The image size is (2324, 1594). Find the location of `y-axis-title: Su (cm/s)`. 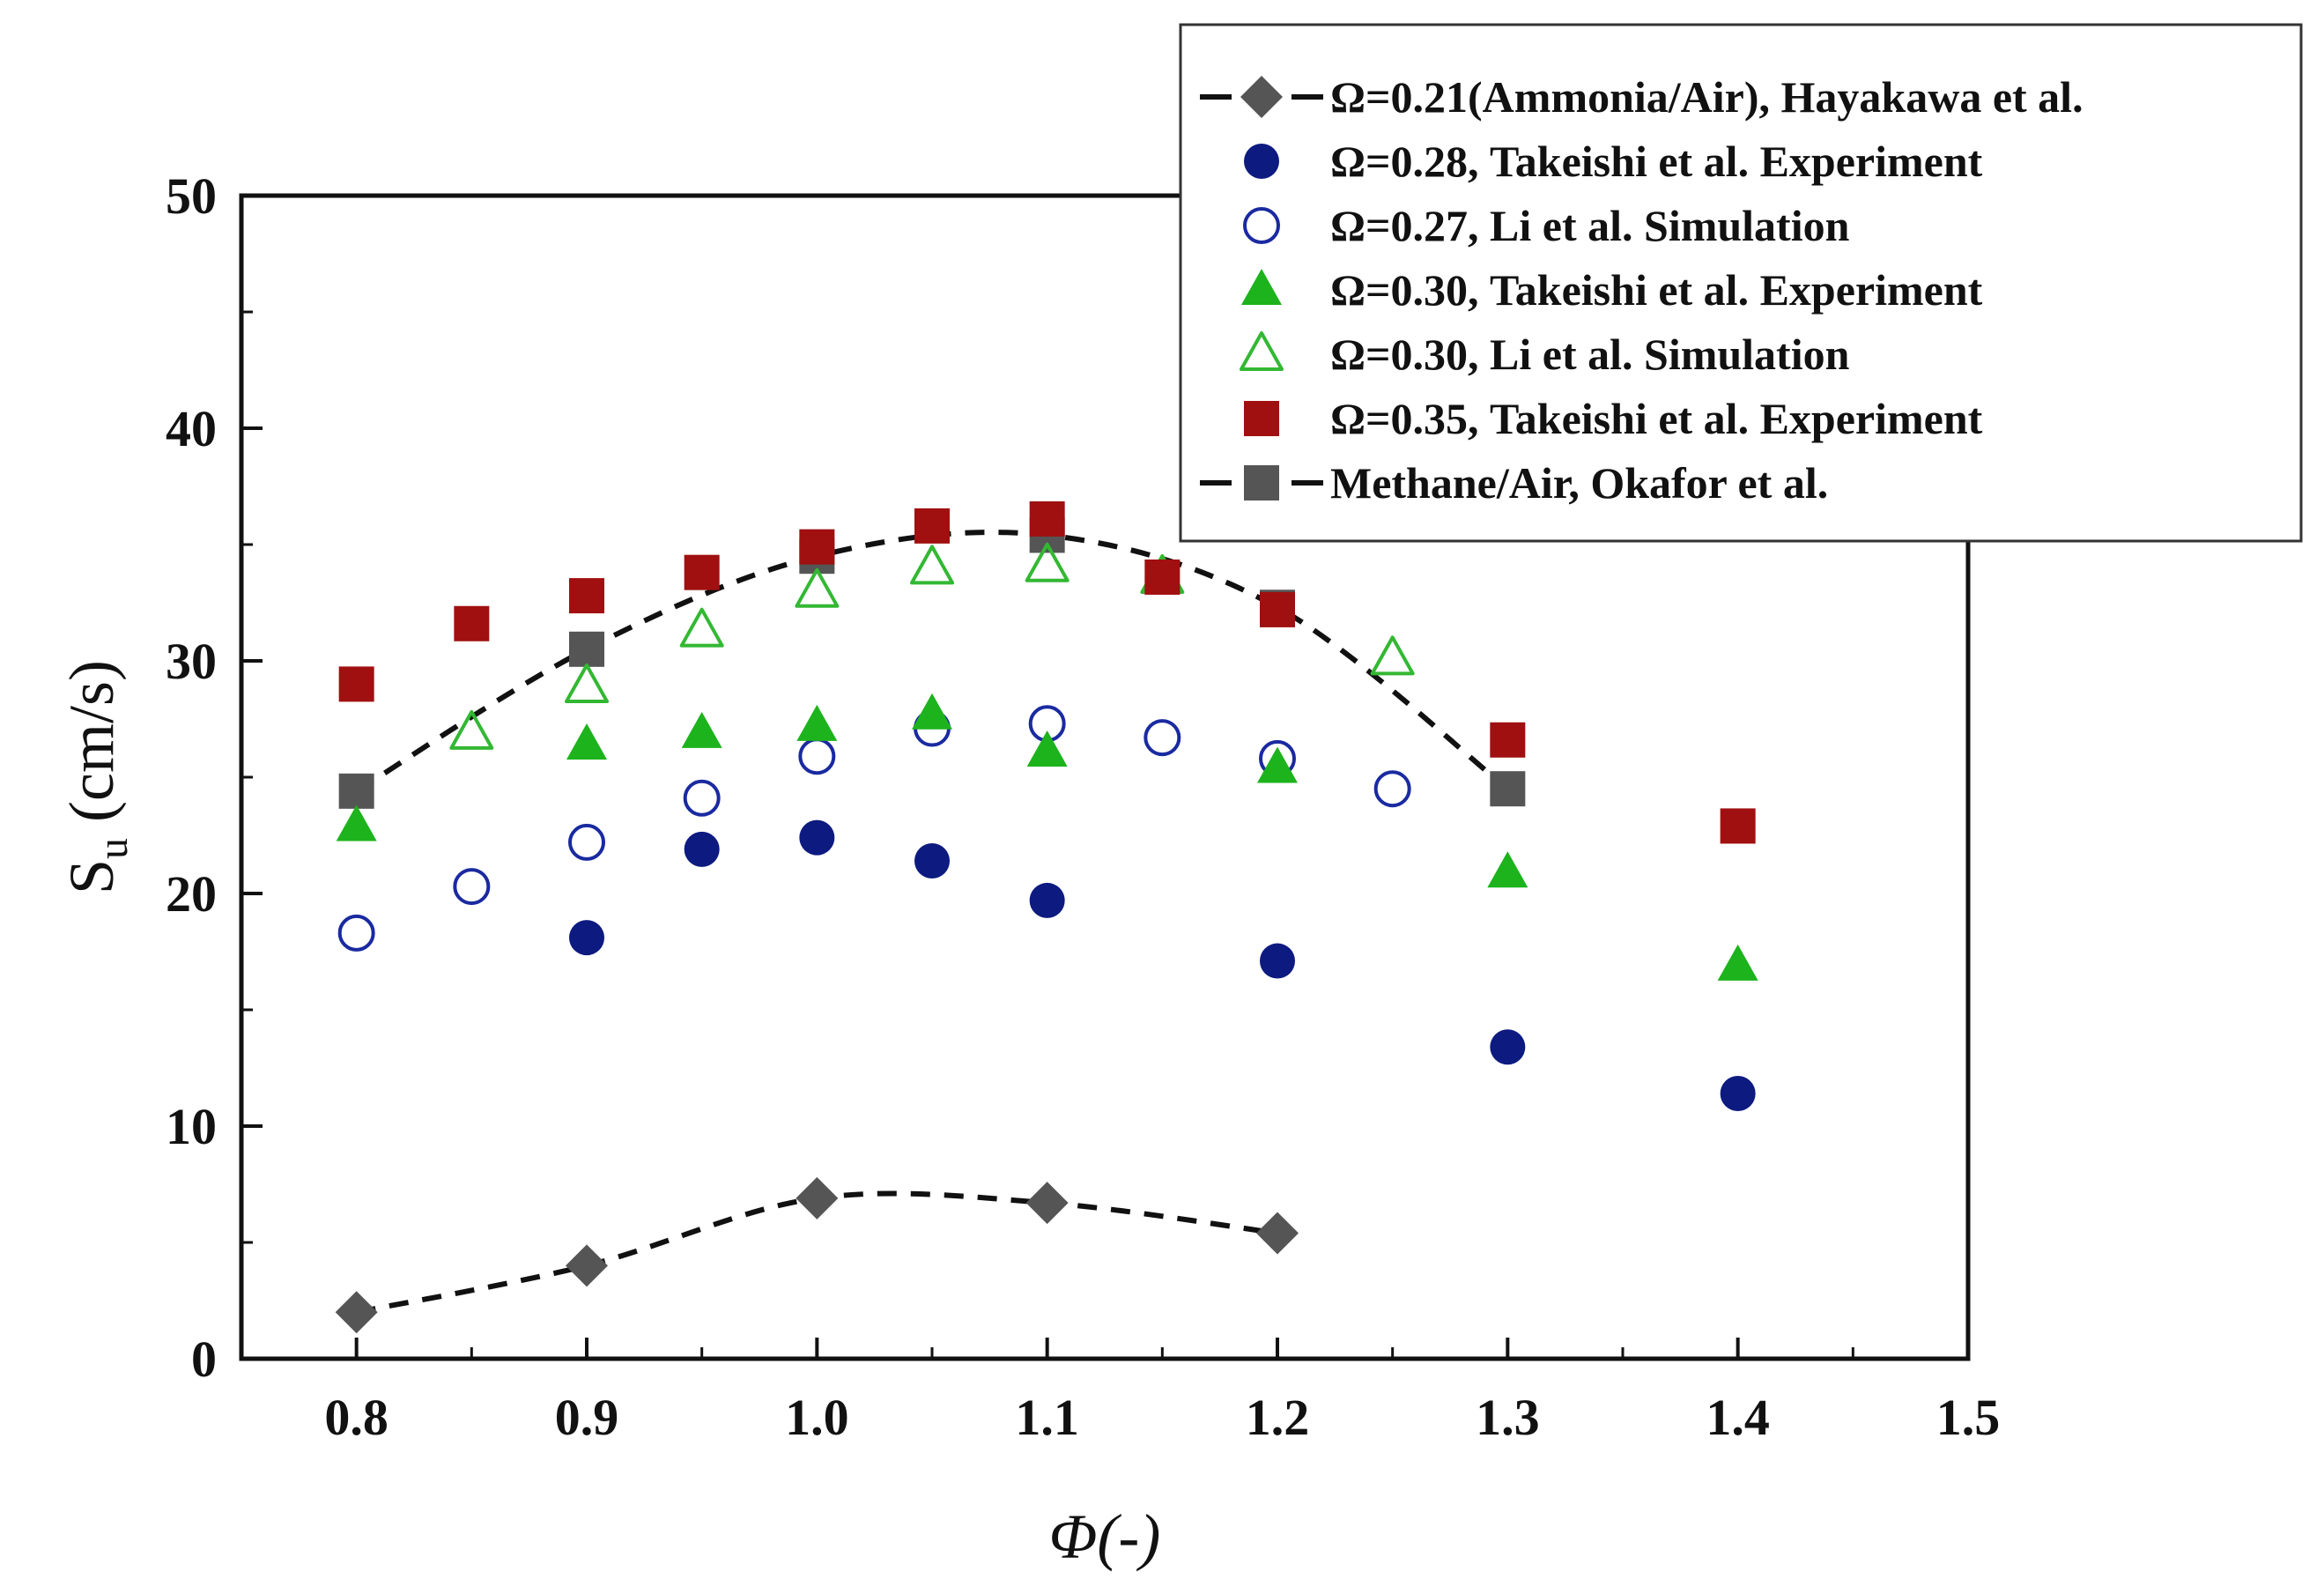

y-axis-title: Su (cm/s) is located at coordinates (96, 777).